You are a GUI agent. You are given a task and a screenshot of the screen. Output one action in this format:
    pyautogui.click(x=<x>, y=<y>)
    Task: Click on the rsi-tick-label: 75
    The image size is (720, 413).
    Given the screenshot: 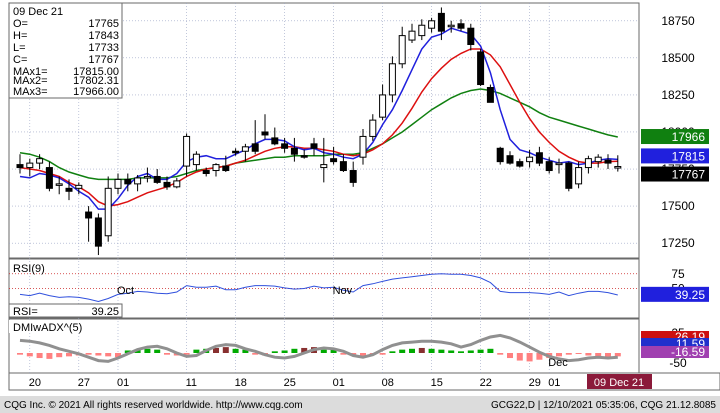 What is the action you would take?
    pyautogui.click(x=678, y=274)
    